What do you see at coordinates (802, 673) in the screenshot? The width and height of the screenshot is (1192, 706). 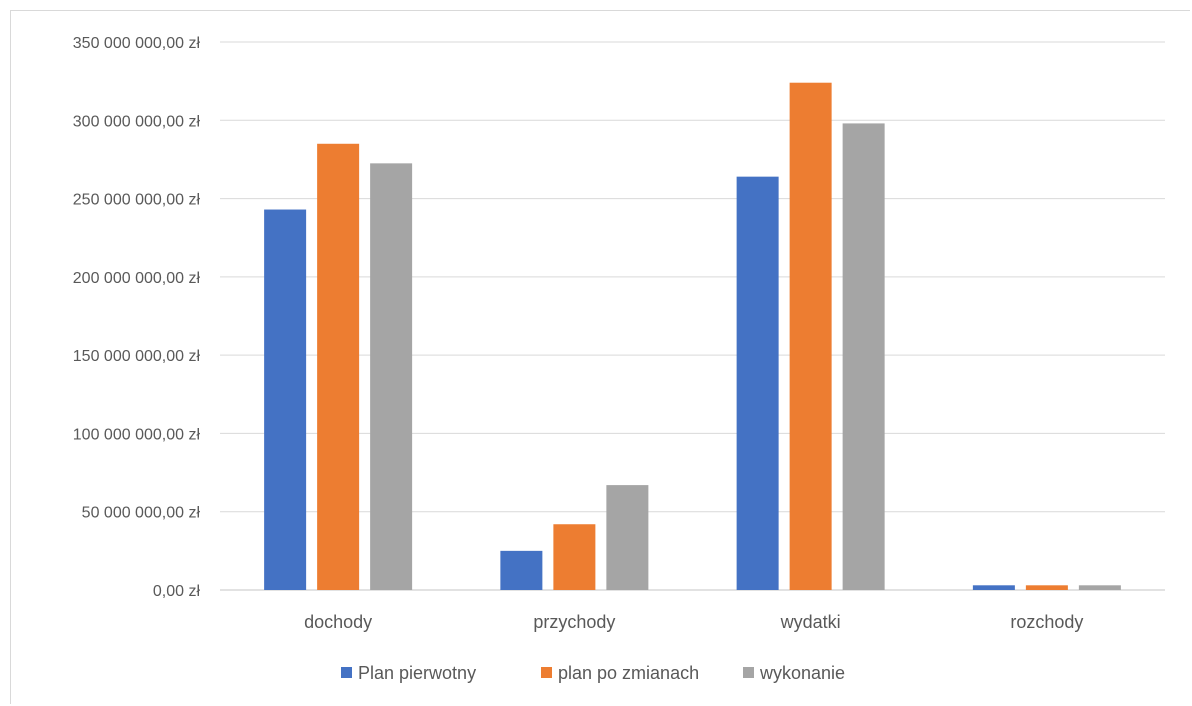 I see `legend-label: wykonanie` at bounding box center [802, 673].